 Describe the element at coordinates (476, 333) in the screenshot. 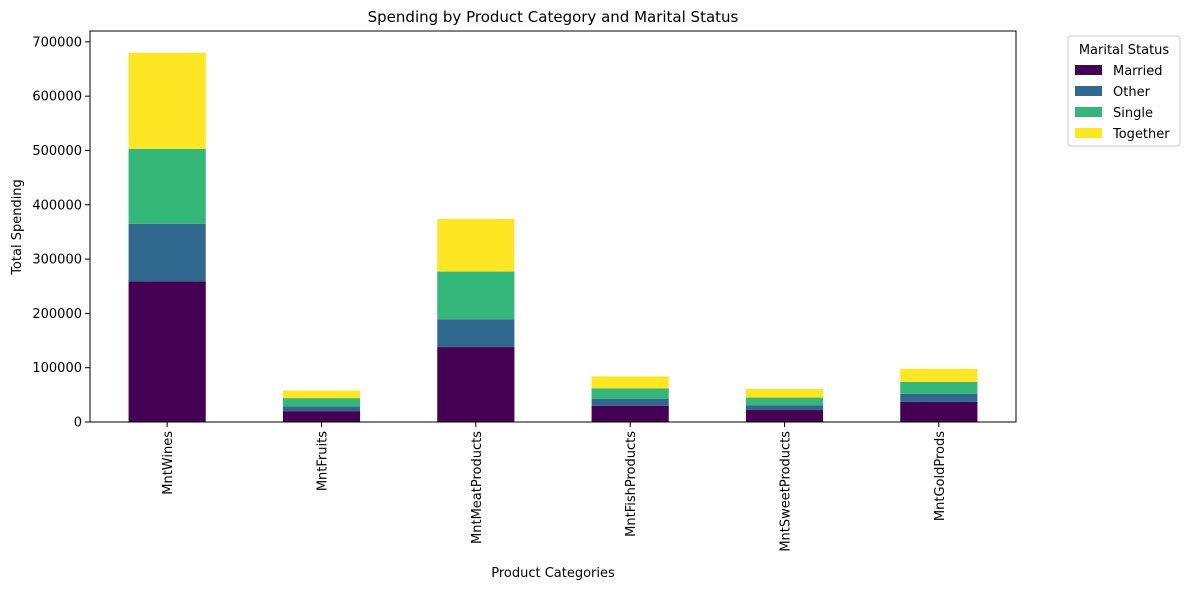

I see `bar-other-mntmeatproducts` at that location.